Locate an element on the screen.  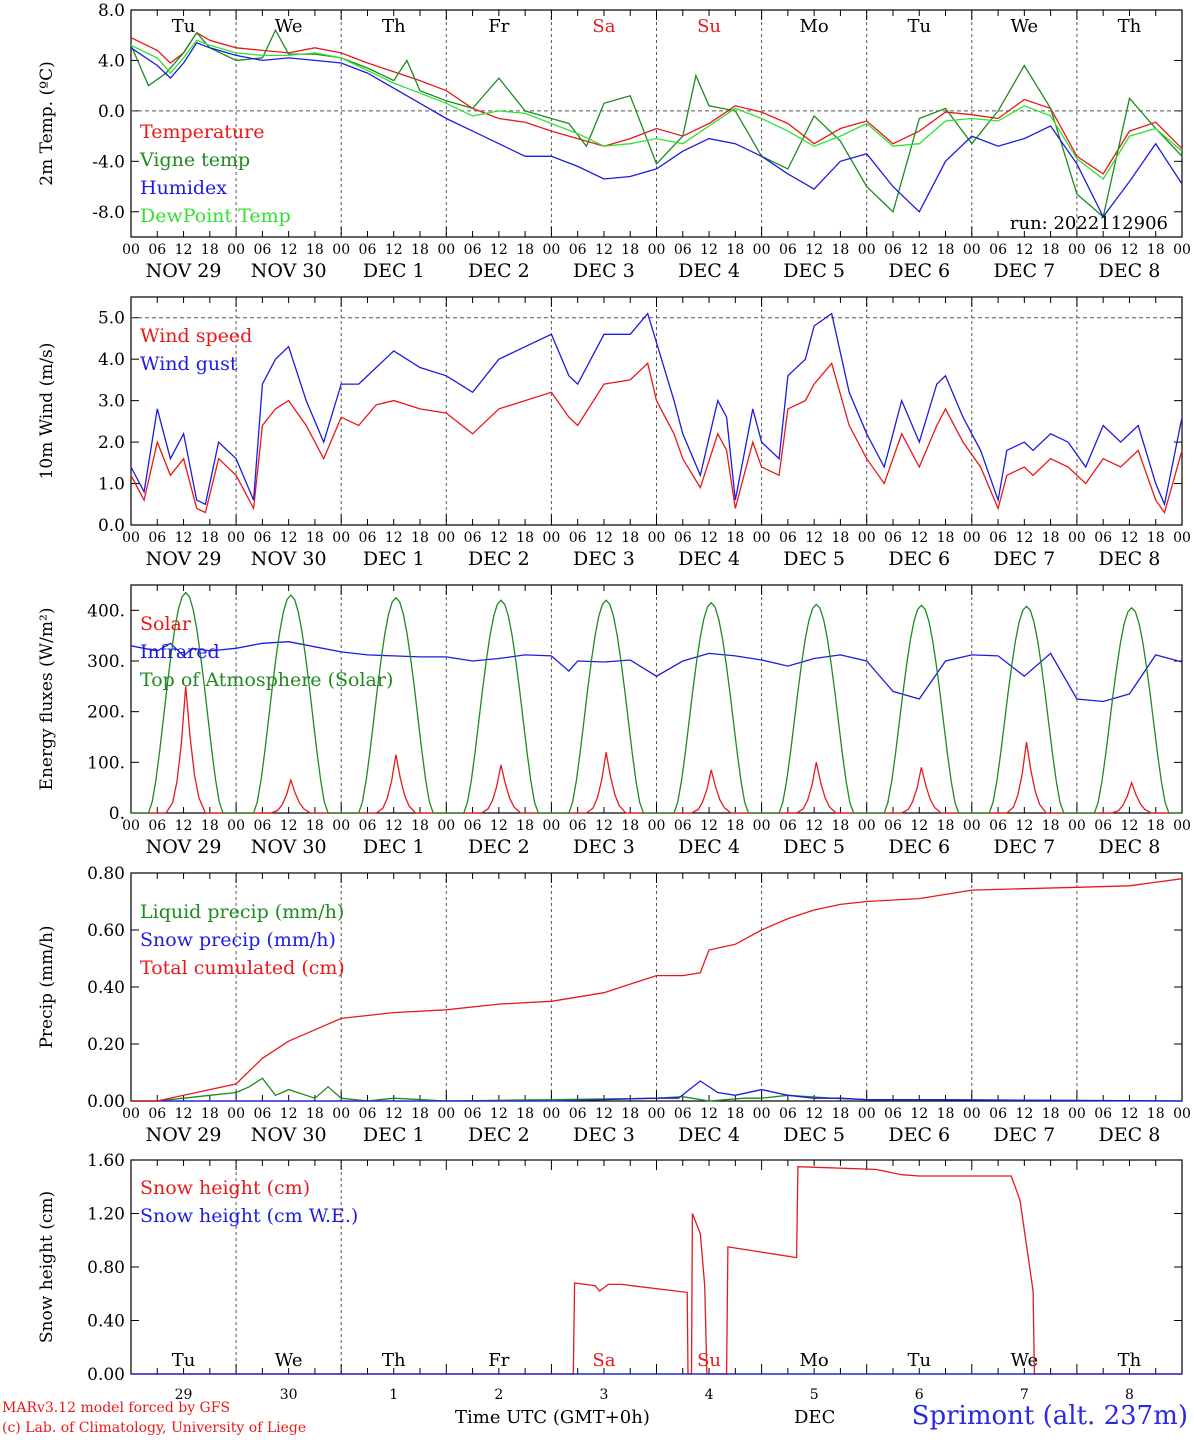
day-label: DEC 2 is located at coordinates (499, 271).